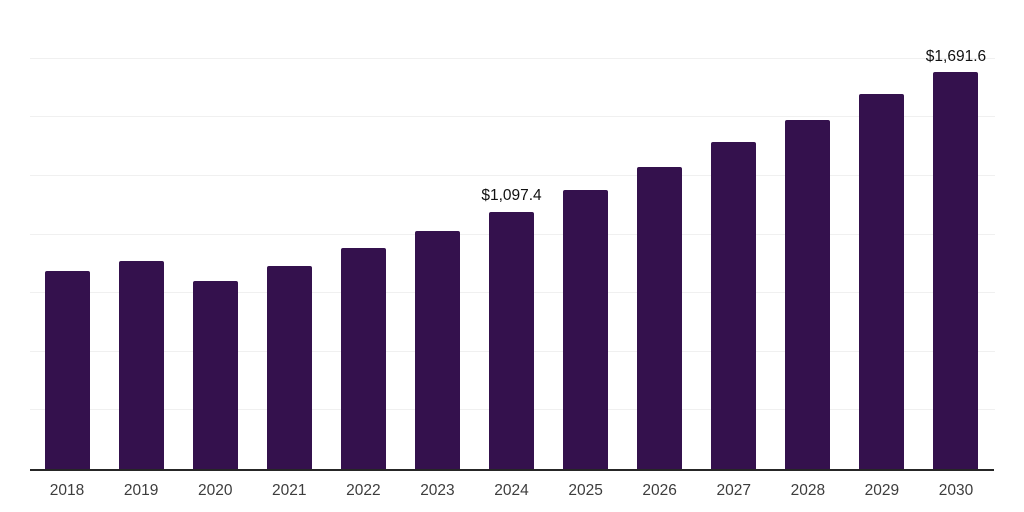 Image resolution: width=1024 pixels, height=512 pixels. Describe the element at coordinates (67, 490) in the screenshot. I see `x-tick-label: 2018` at that location.